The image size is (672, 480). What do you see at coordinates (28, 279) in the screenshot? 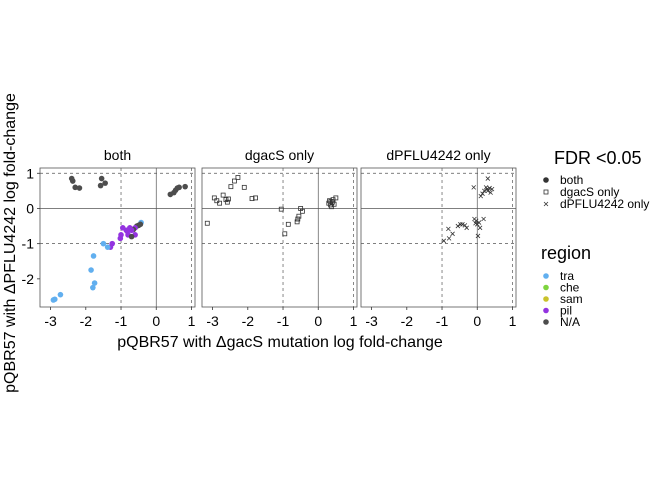
I see `y-tick-label: -2` at bounding box center [28, 279].